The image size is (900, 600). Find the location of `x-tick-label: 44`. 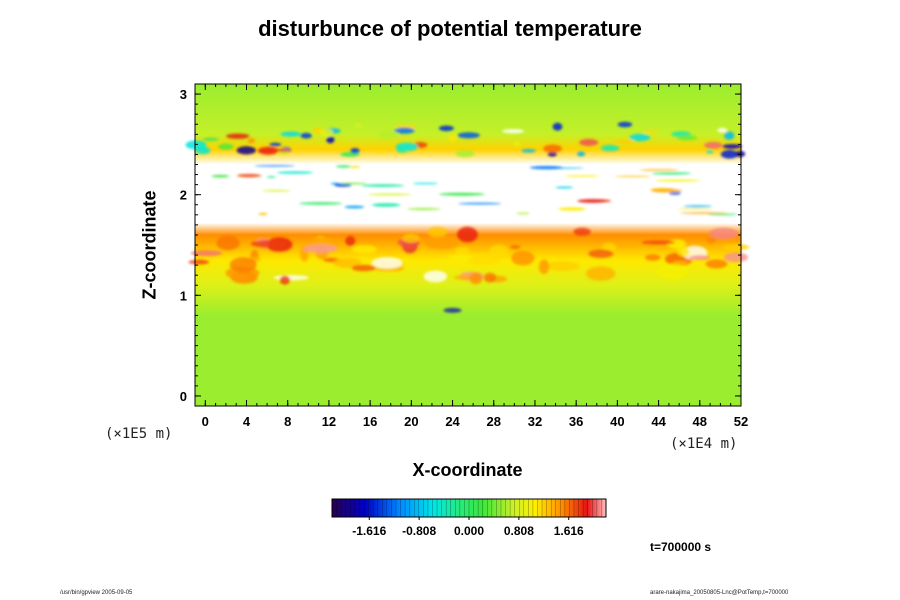

x-tick-label: 44 is located at coordinates (658, 421).